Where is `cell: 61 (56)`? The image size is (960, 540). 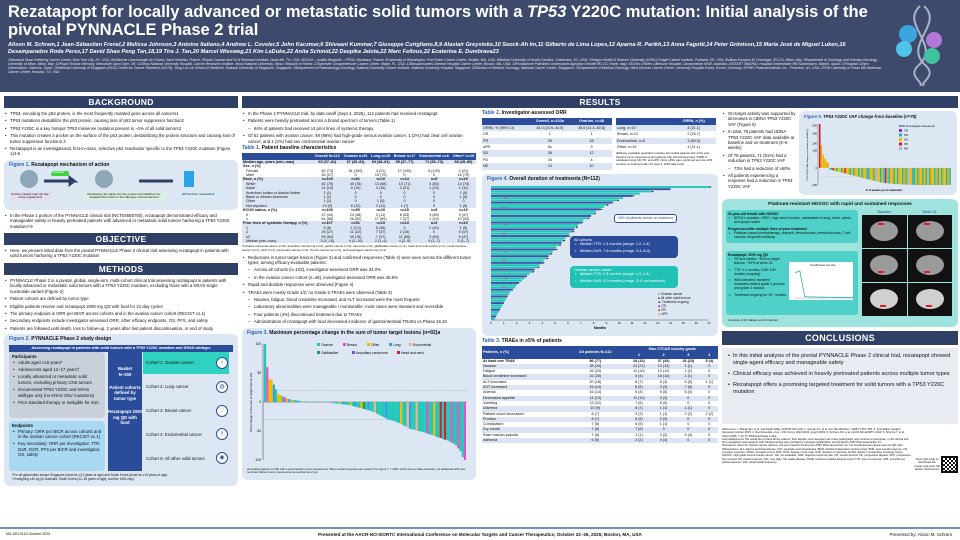 cell: 61 (56) is located at coordinates (327, 219).